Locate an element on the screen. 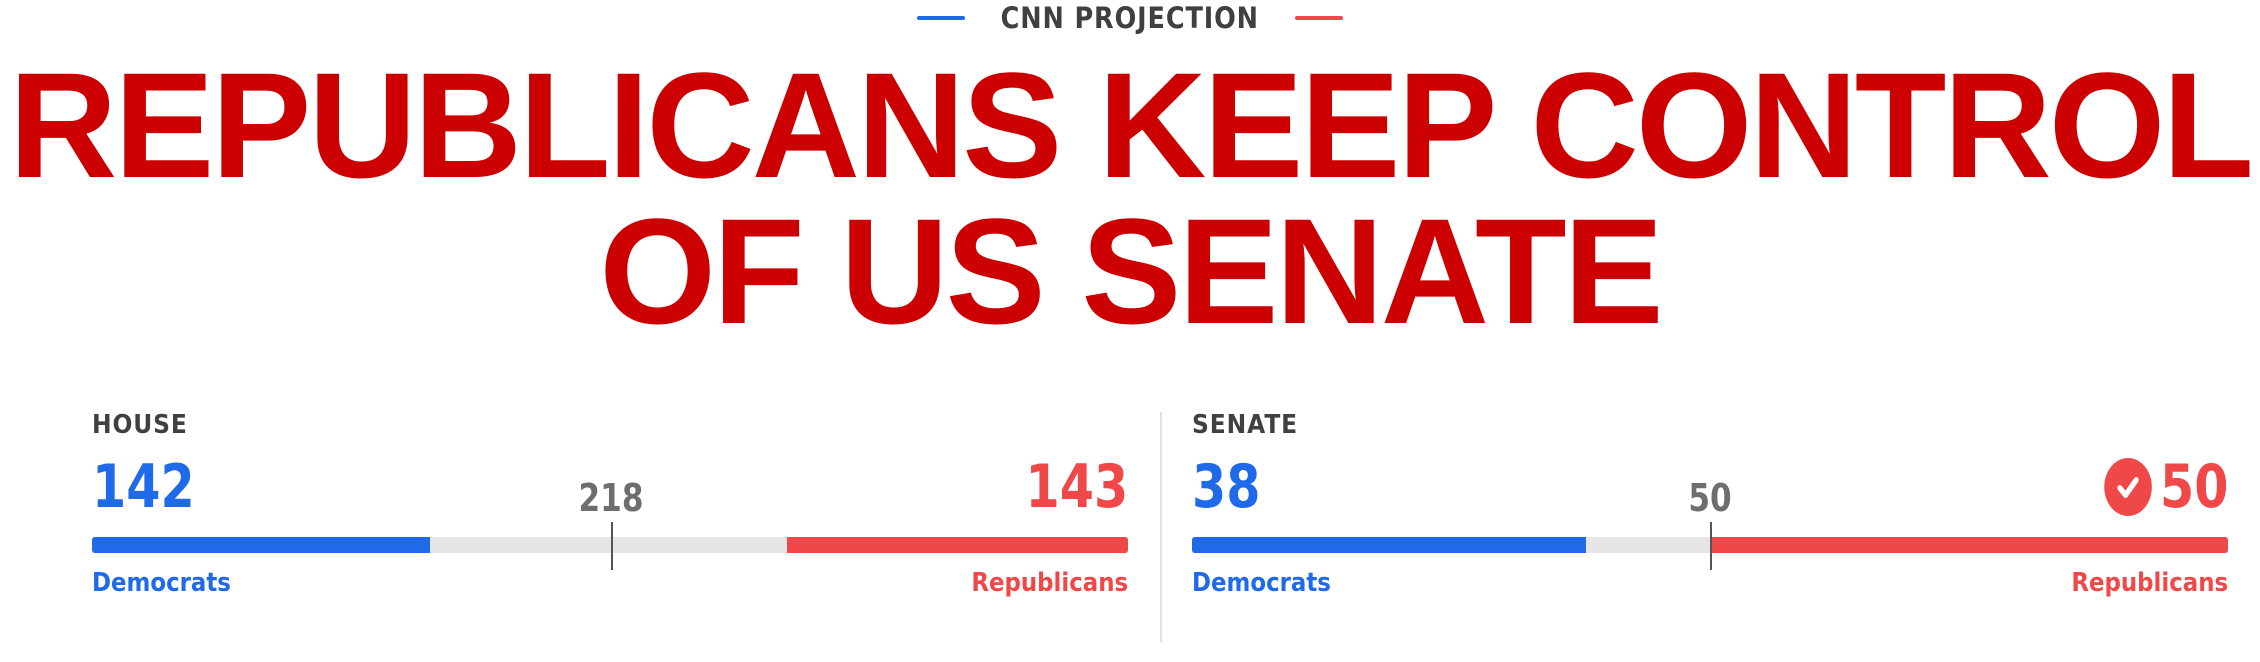 The image size is (2260, 662). senate-dem-bar is located at coordinates (1389, 545).